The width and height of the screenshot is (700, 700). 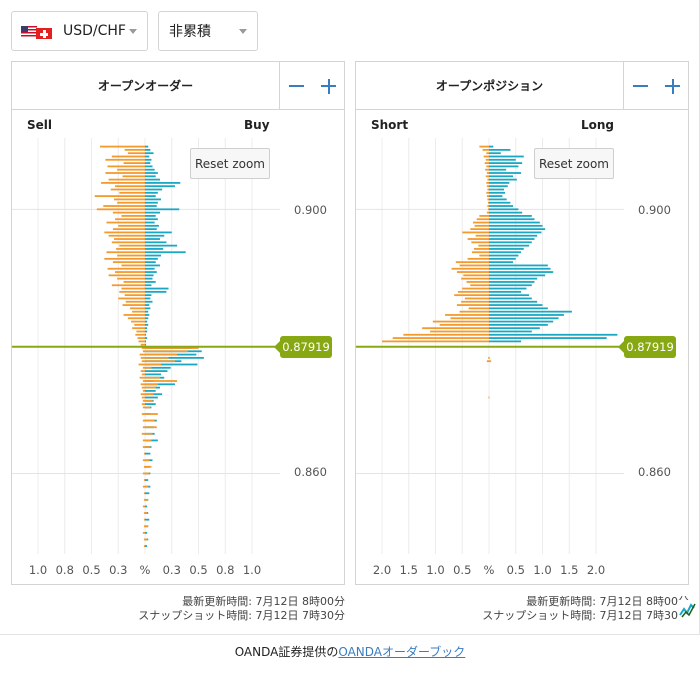 I want to click on swiss-flag-icon, so click(x=44, y=33).